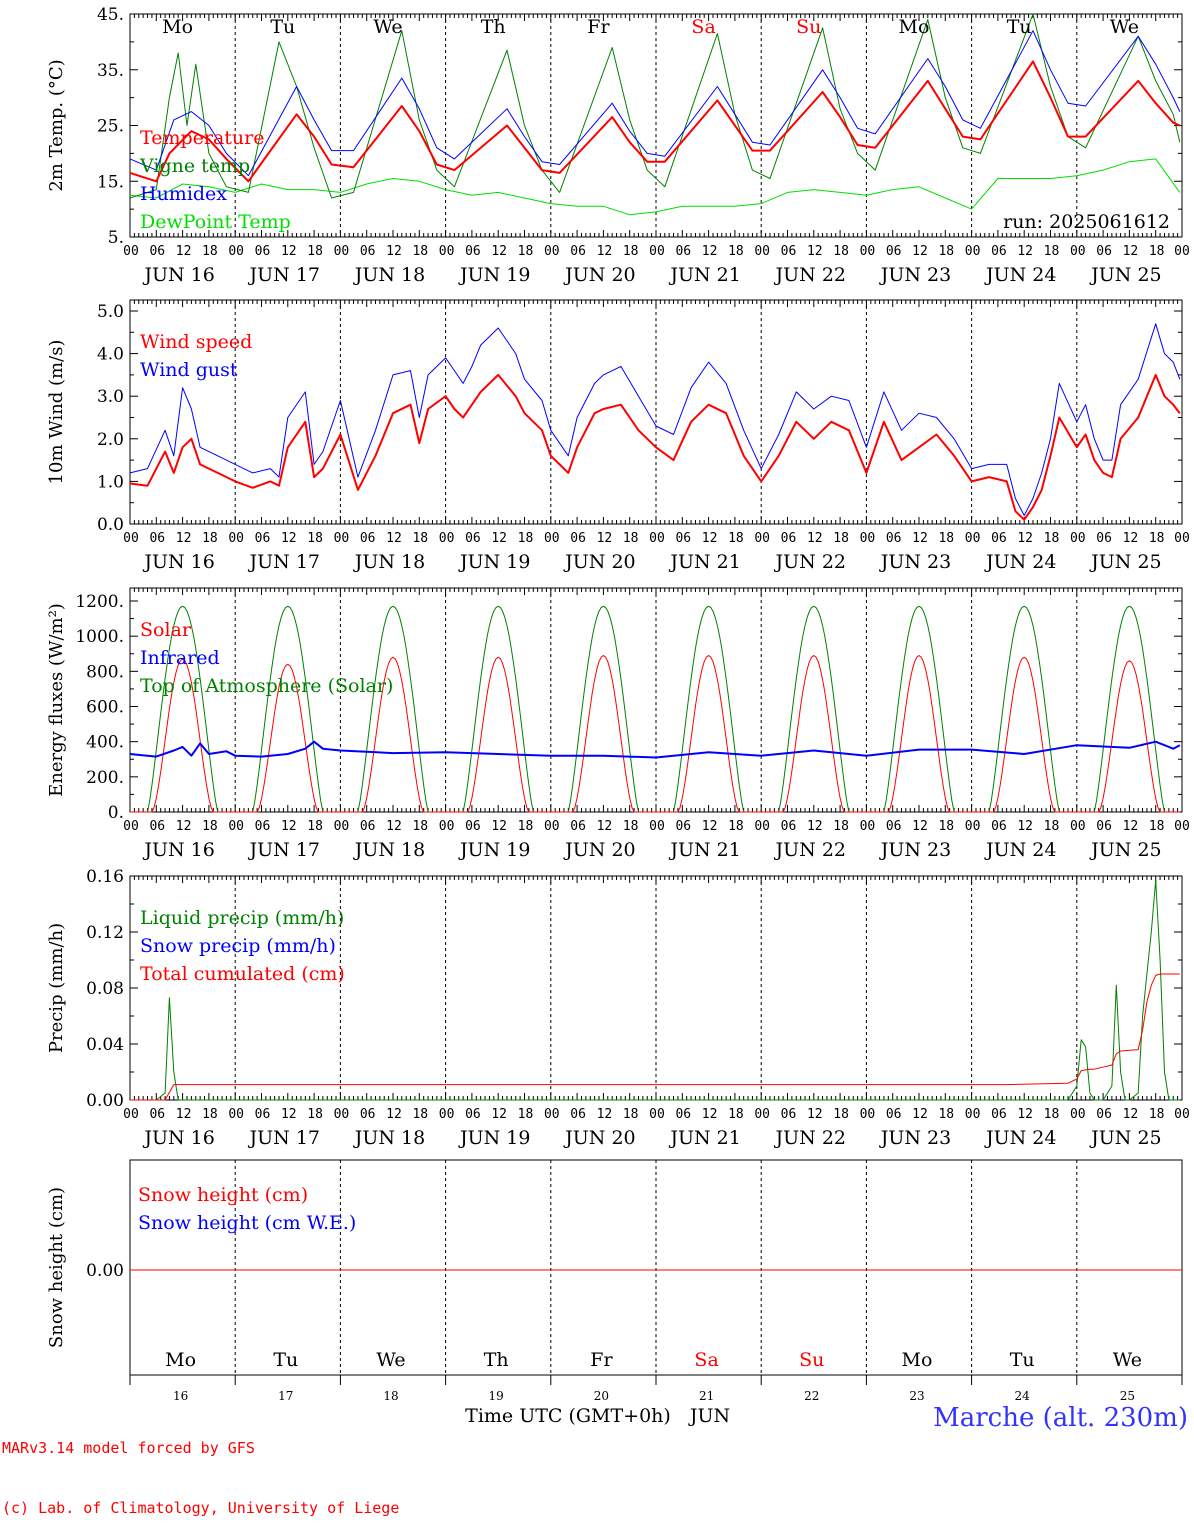 The width and height of the screenshot is (1194, 1538). I want to click on y-tick-label: 0.08, so click(105, 989).